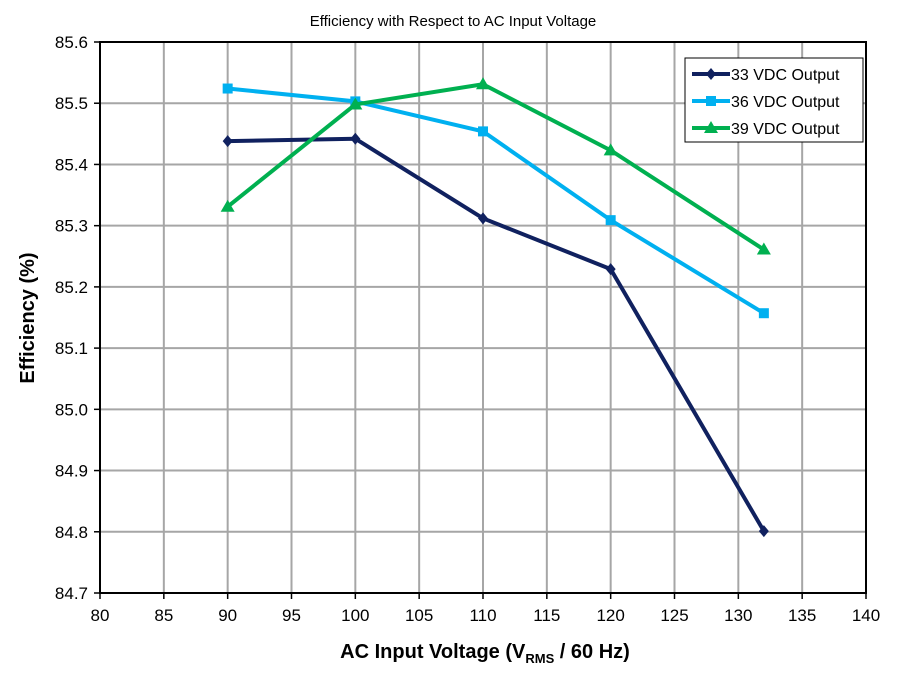 The image size is (899, 677). What do you see at coordinates (163, 615) in the screenshot?
I see `x-tick-label: 85` at bounding box center [163, 615].